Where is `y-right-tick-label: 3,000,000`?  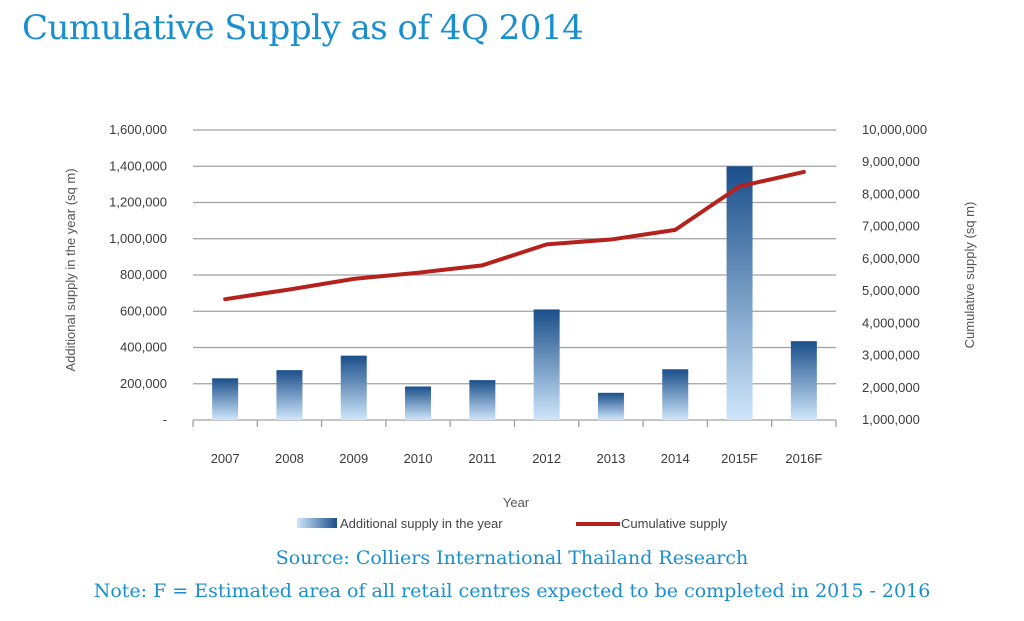
y-right-tick-label: 3,000,000 is located at coordinates (891, 355).